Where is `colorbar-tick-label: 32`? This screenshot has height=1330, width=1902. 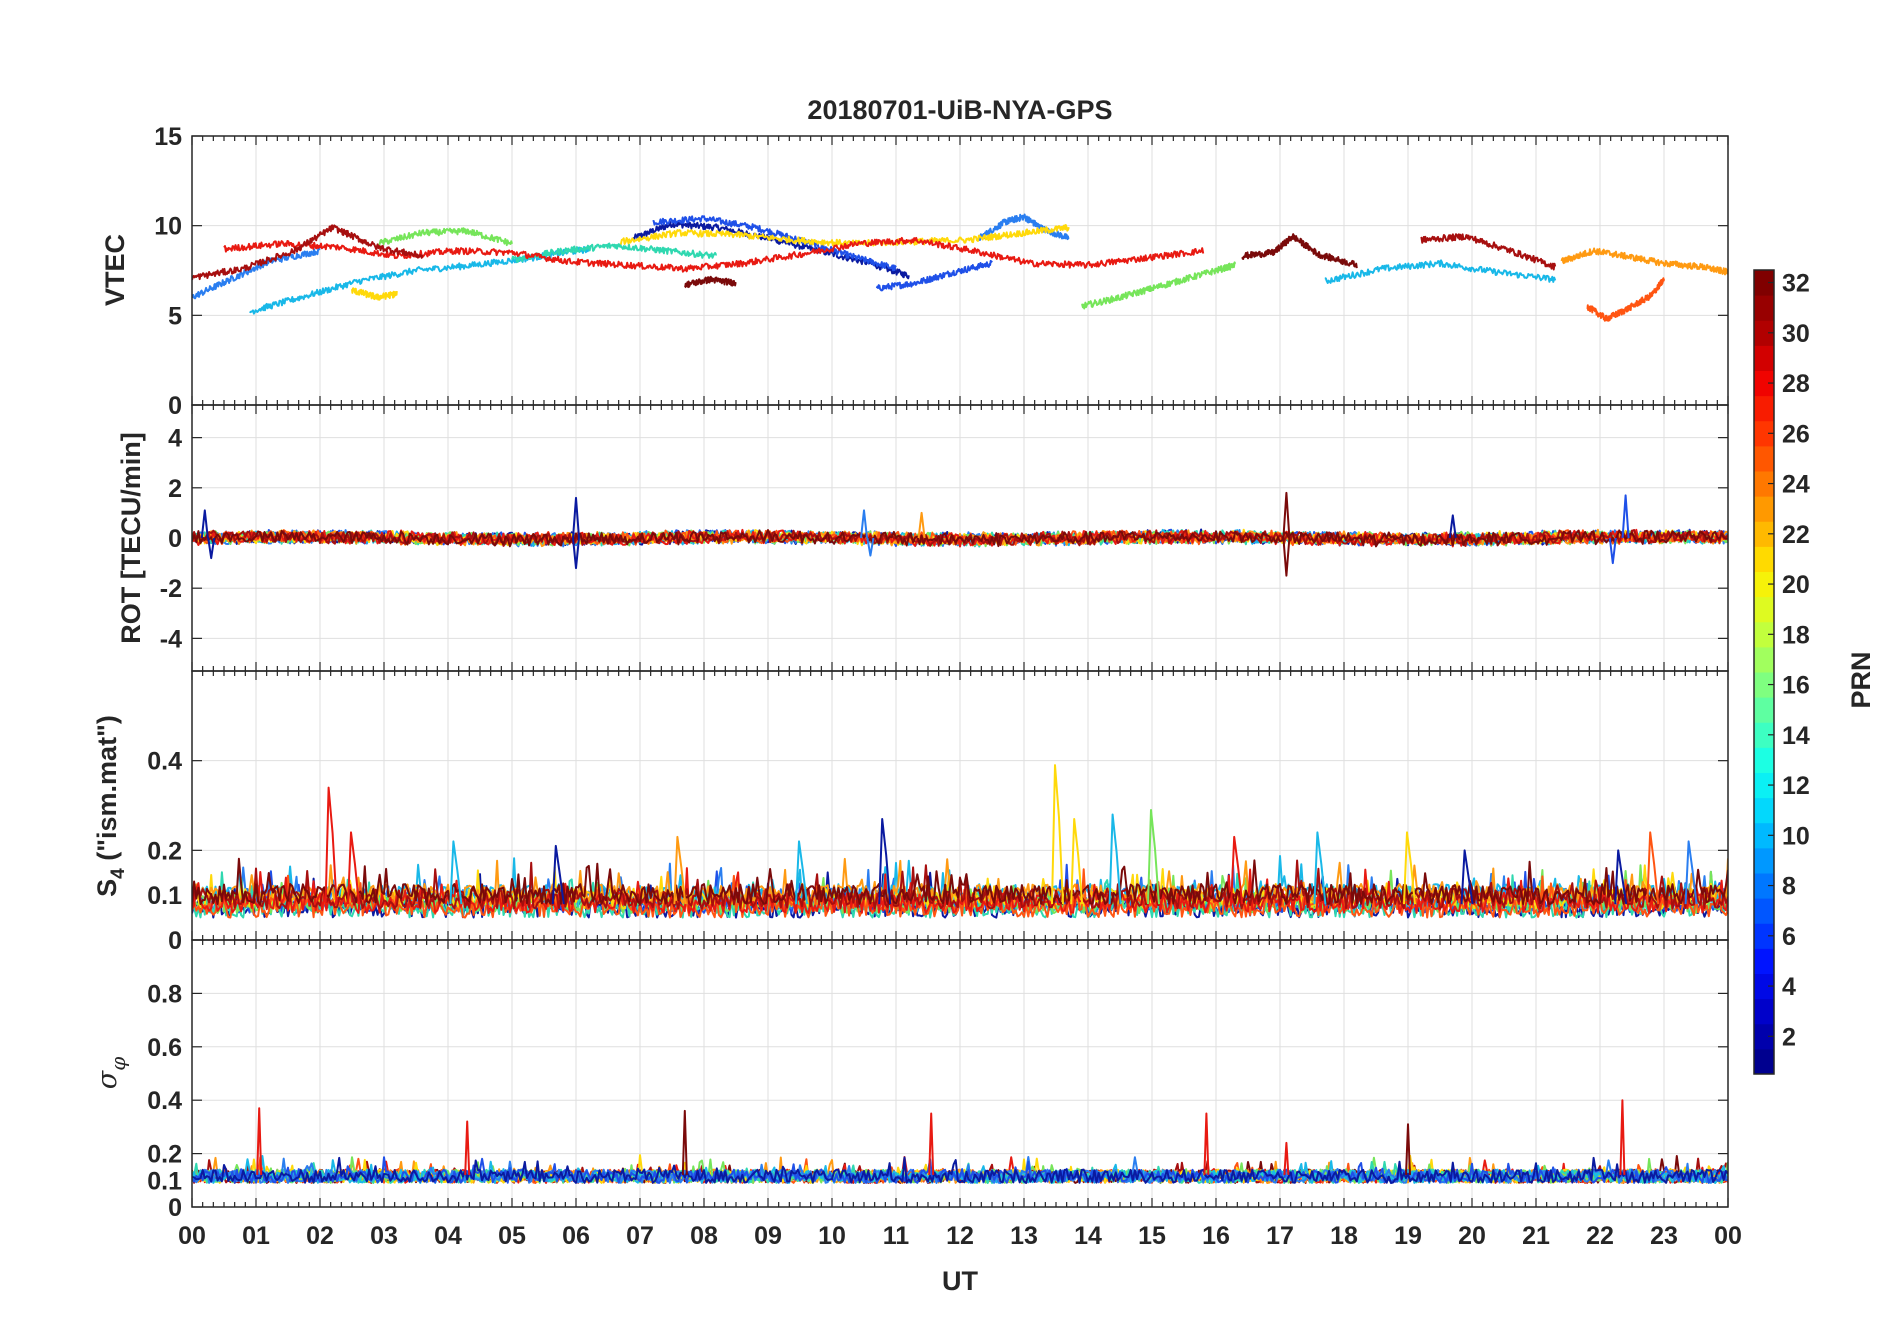
colorbar-tick-label: 32 is located at coordinates (1796, 284).